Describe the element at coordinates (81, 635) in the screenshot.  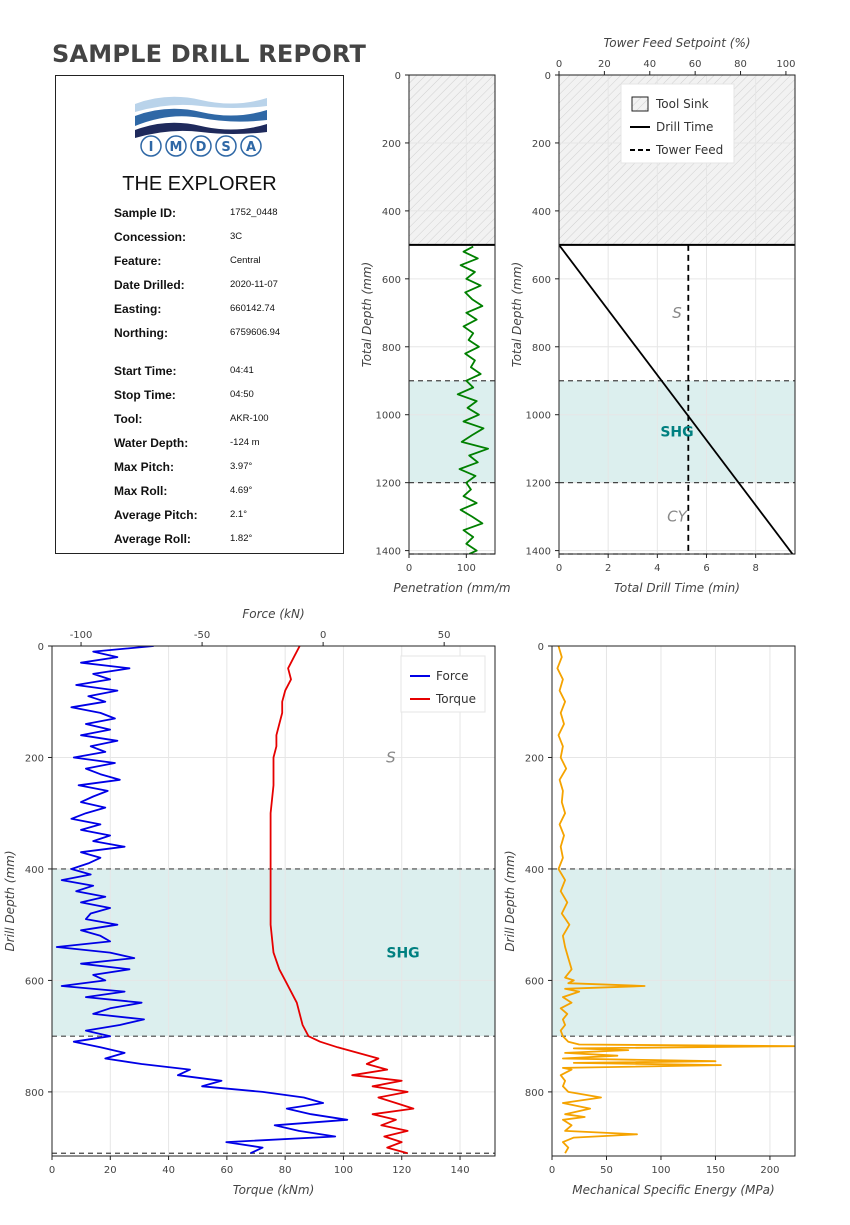
I see `x2-tick-label: -100` at that location.